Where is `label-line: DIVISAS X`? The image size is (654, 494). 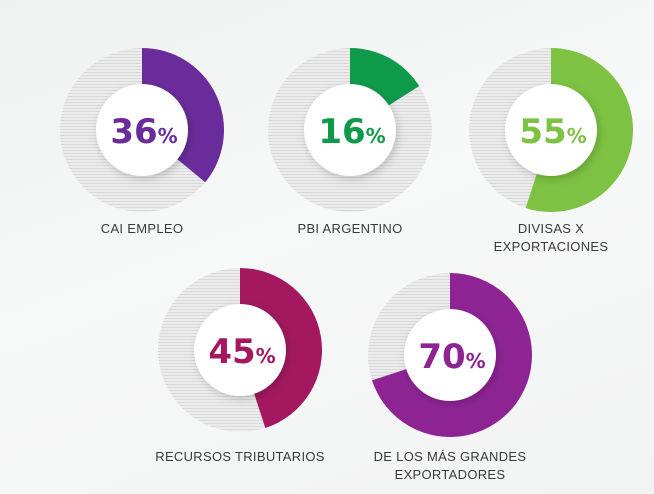
label-line: DIVISAS X is located at coordinates (551, 228).